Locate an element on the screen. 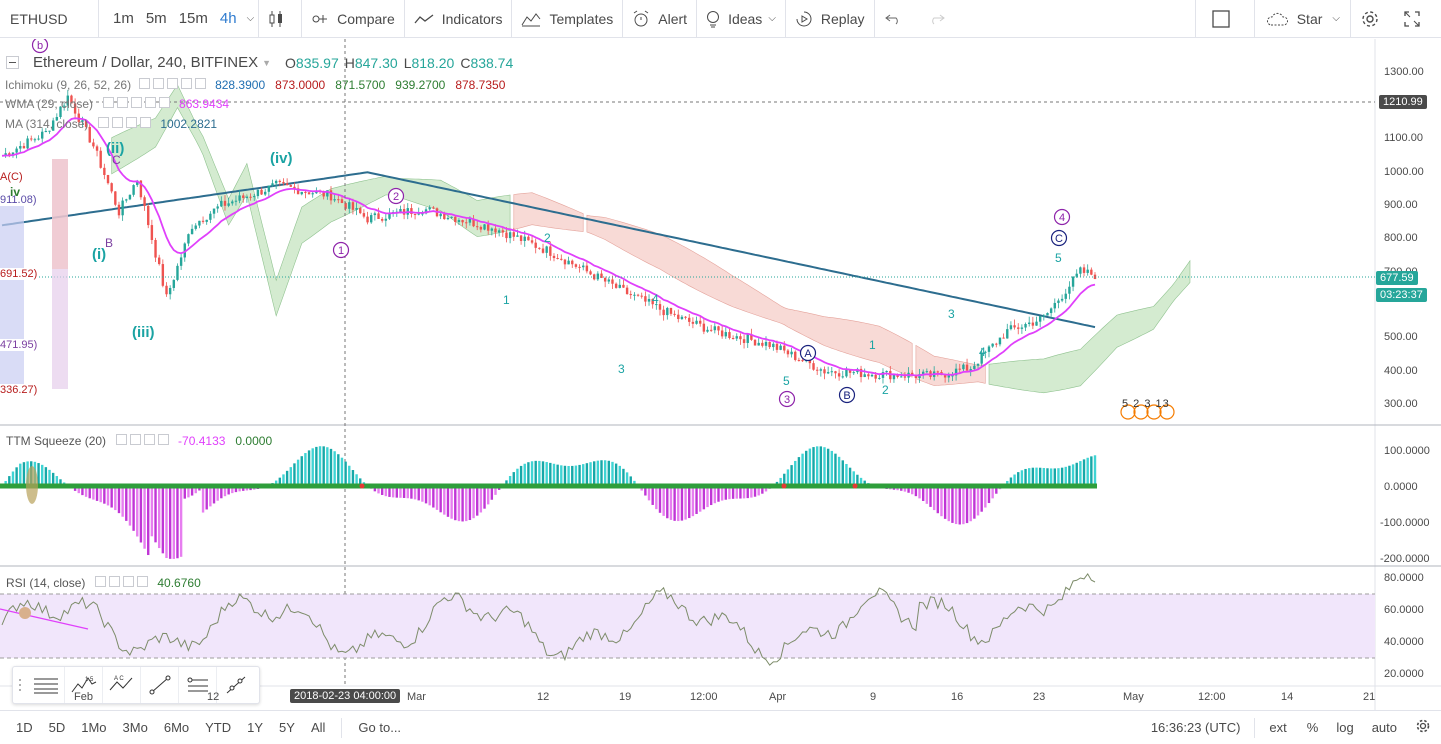  range-1mo: 1Mo is located at coordinates (94, 727).